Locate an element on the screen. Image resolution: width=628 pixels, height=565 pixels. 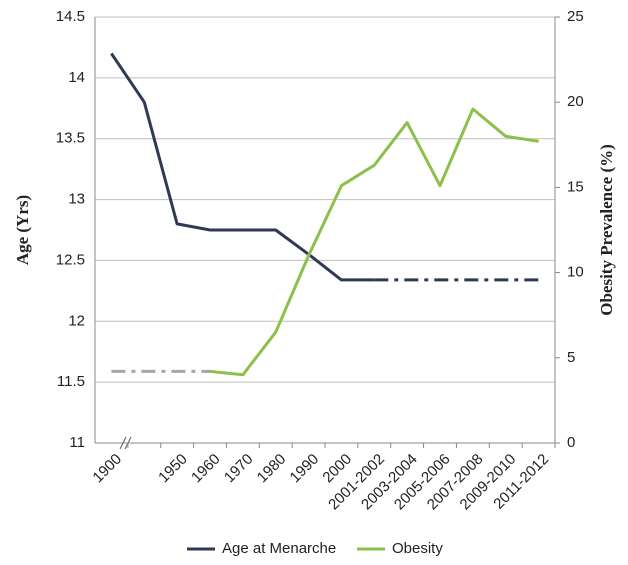
y2-tick-label: 25 is located at coordinates (575, 16).